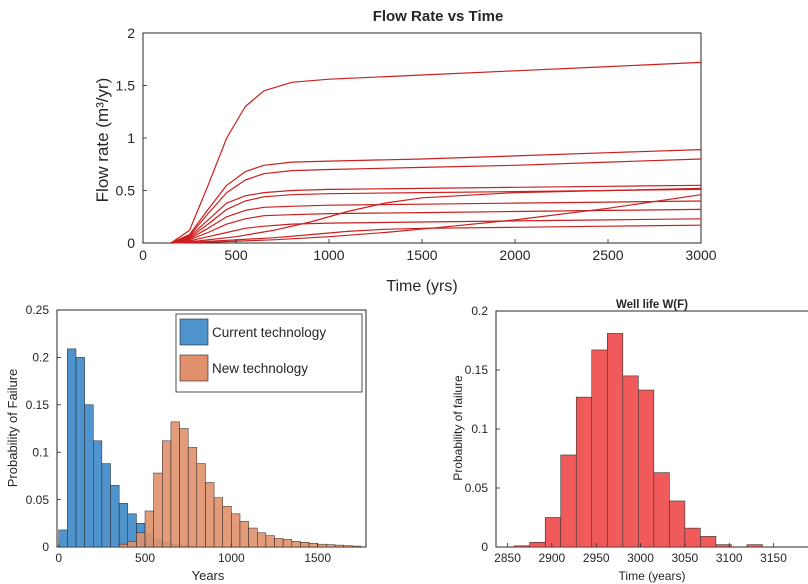  Describe the element at coordinates (269, 332) in the screenshot. I see `legend-label-current: Current technology` at that location.